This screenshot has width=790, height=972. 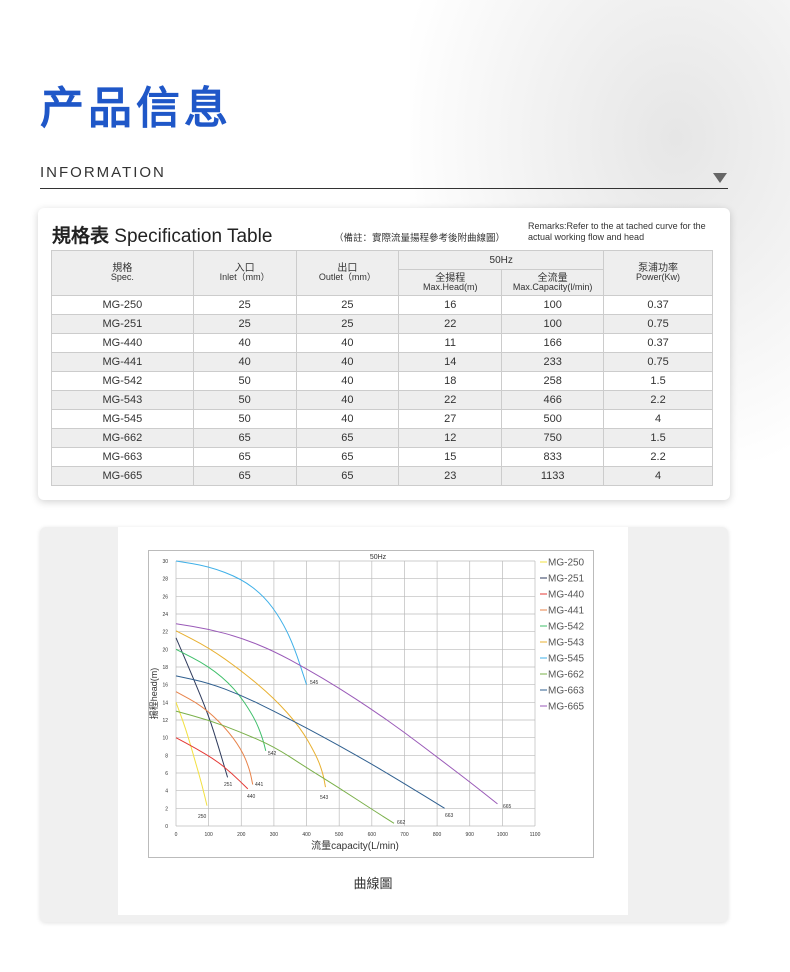 I want to click on table-cell: MG-663, so click(x=122, y=457).